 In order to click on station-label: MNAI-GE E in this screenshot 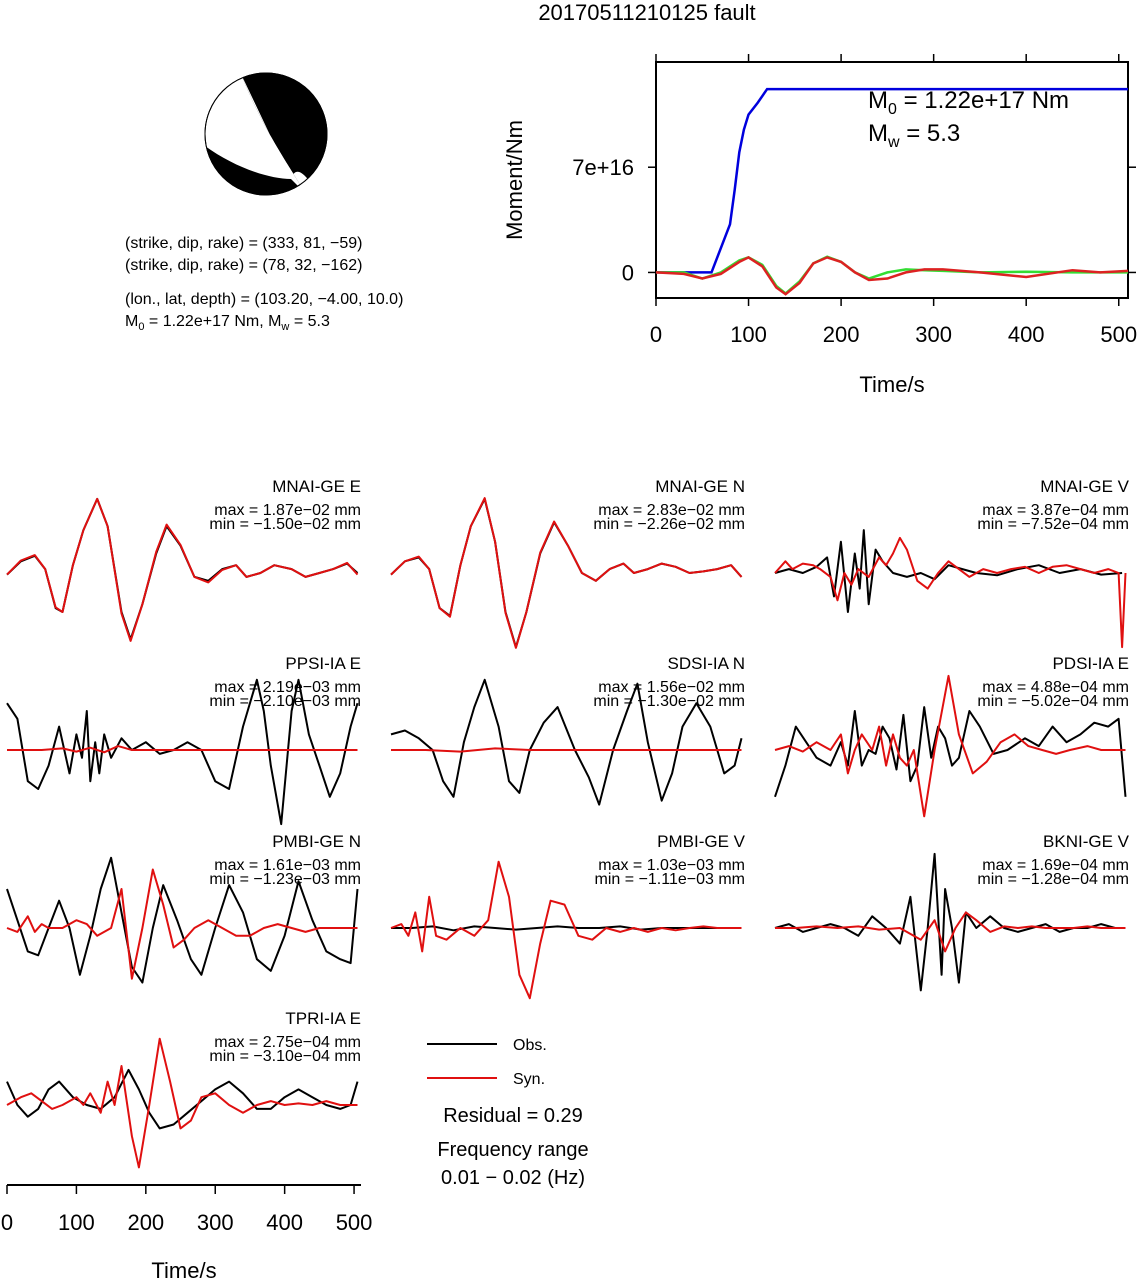, I will do `click(316, 486)`.